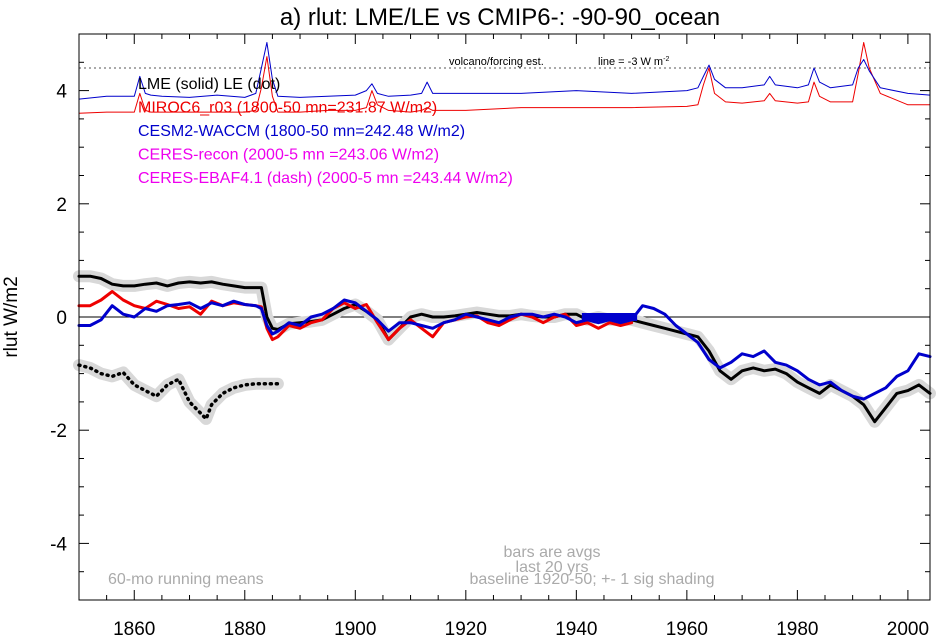 Image resolution: width=944 pixels, height=641 pixels. What do you see at coordinates (58, 544) in the screenshot?
I see `y-tick-label: -4` at bounding box center [58, 544].